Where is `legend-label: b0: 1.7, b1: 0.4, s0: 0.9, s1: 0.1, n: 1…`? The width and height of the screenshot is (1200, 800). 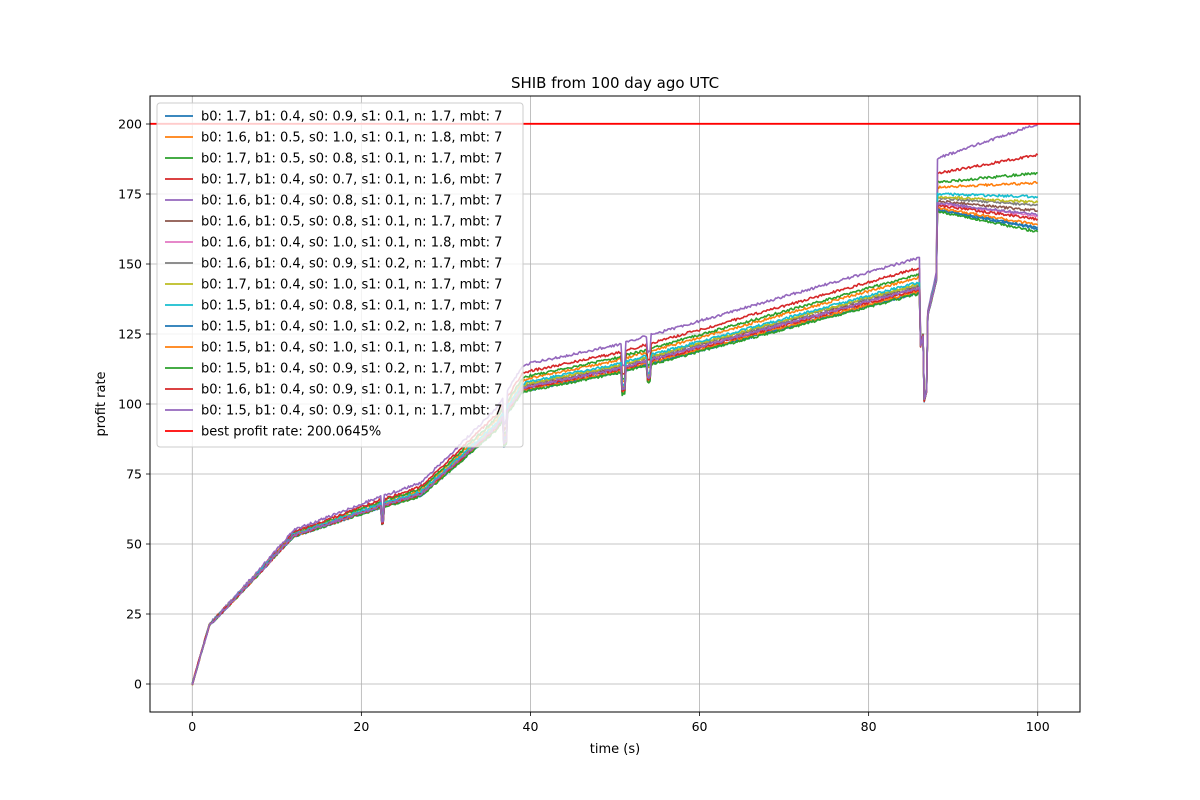 legend-label: b0: 1.7, b1: 0.4, s0: 0.9, s1: 0.1, n: 1… is located at coordinates (351, 117).